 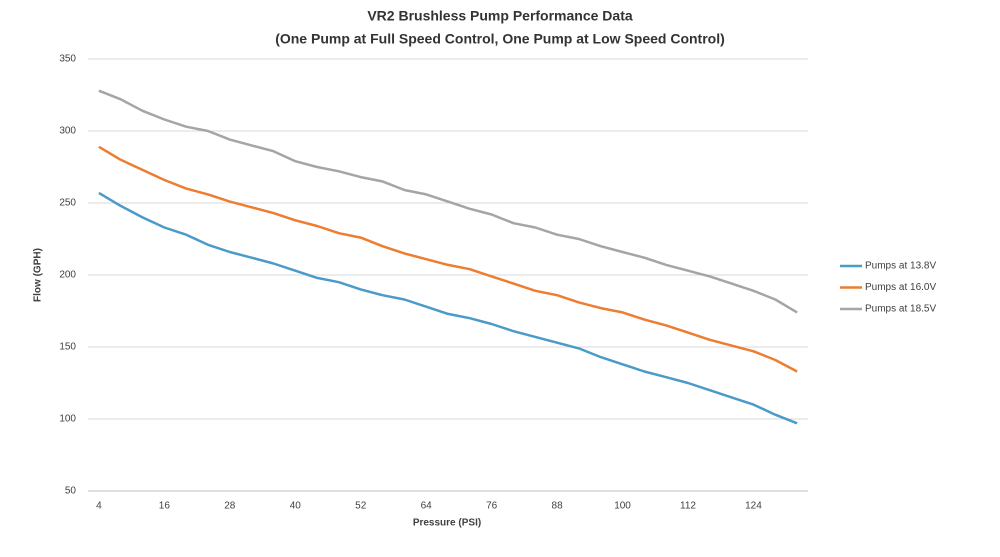 I want to click on y-axis-title: Flow (GPH), so click(x=38, y=275).